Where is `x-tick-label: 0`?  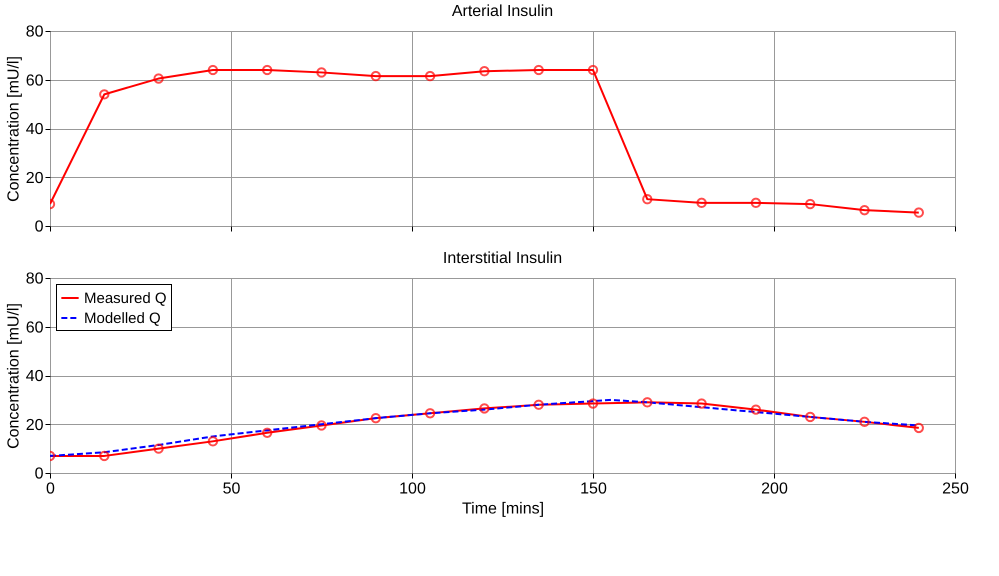 x-tick-label: 0 is located at coordinates (51, 489).